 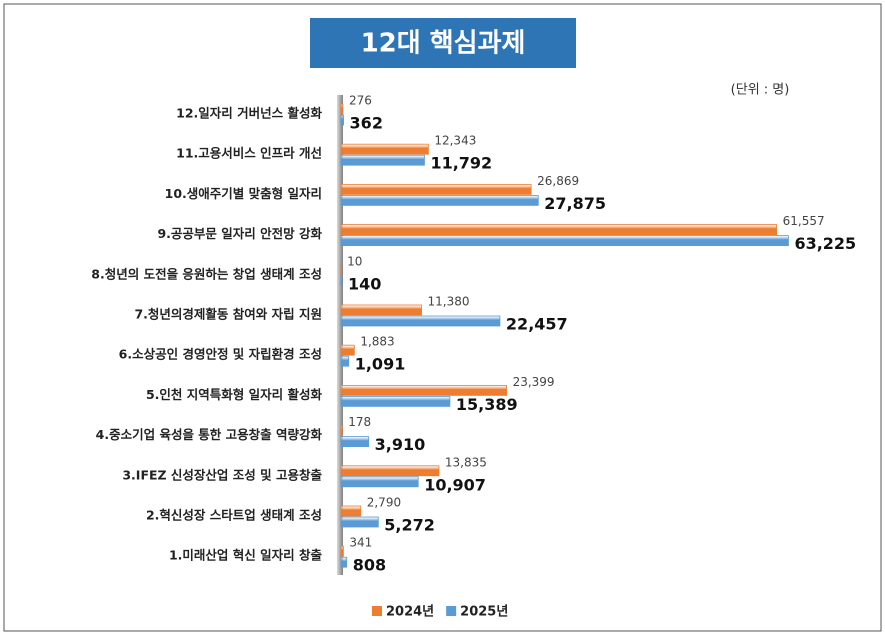 I want to click on axis, so click(x=340, y=335).